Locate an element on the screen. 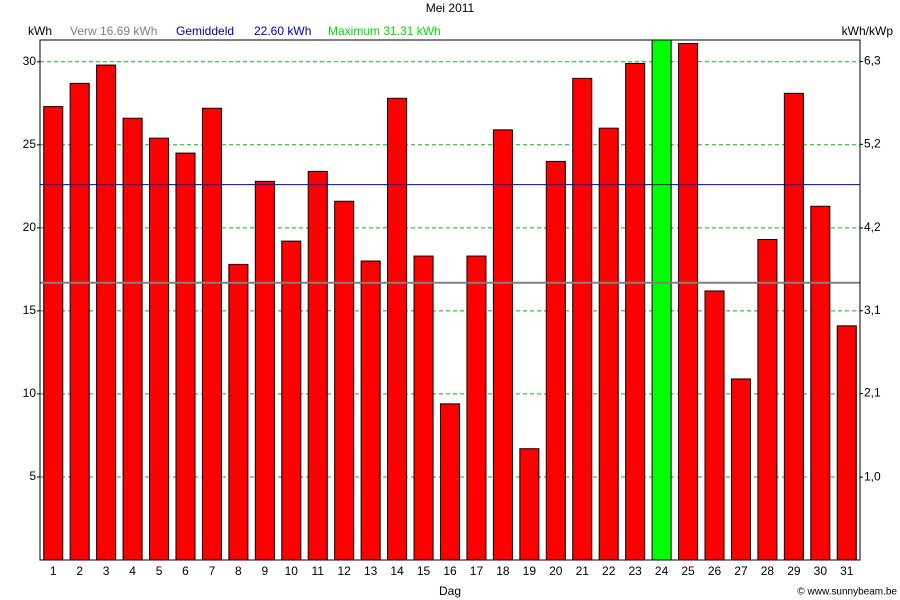 The width and height of the screenshot is (900, 600). legend-average: Gemiddeld is located at coordinates (205, 31).